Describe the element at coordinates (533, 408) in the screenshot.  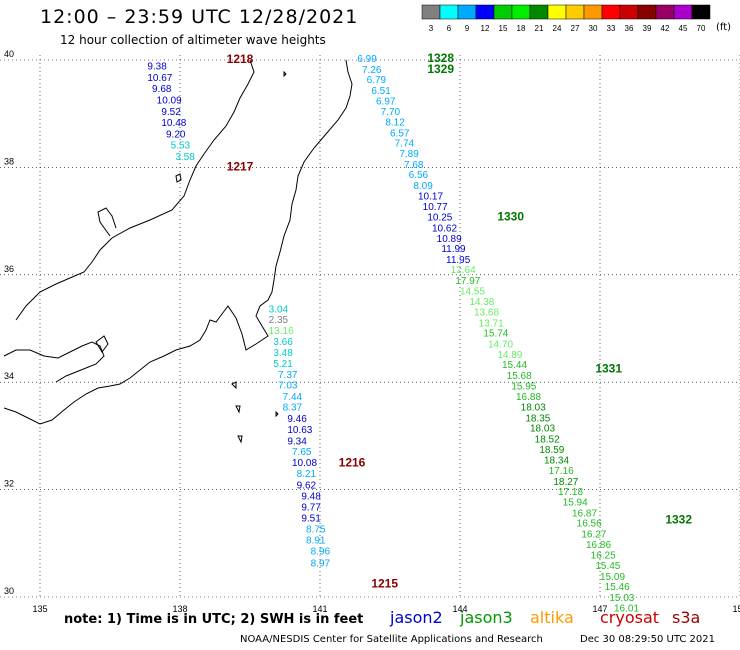
I see `swh-value-label: 18.03` at that location.